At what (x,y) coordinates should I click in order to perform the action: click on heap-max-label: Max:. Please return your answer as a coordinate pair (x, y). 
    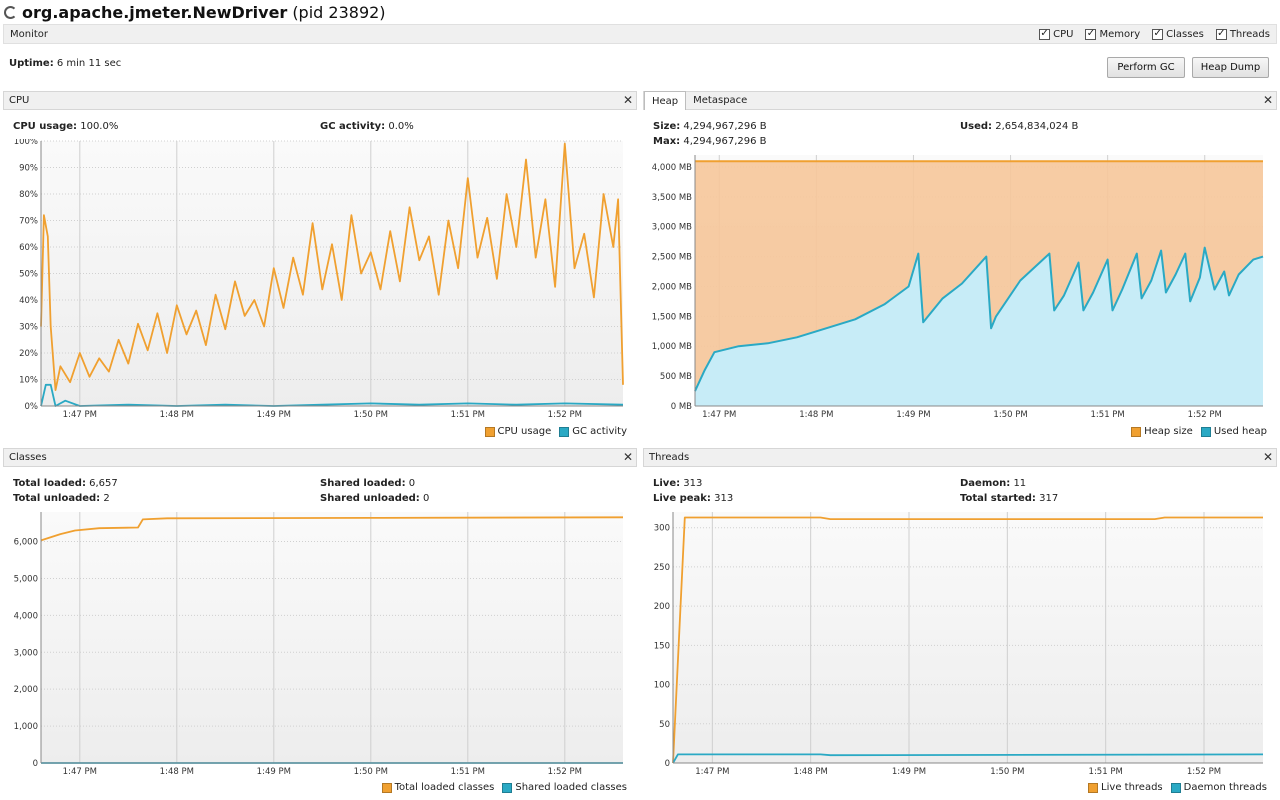
    Looking at the image, I should click on (667, 141).